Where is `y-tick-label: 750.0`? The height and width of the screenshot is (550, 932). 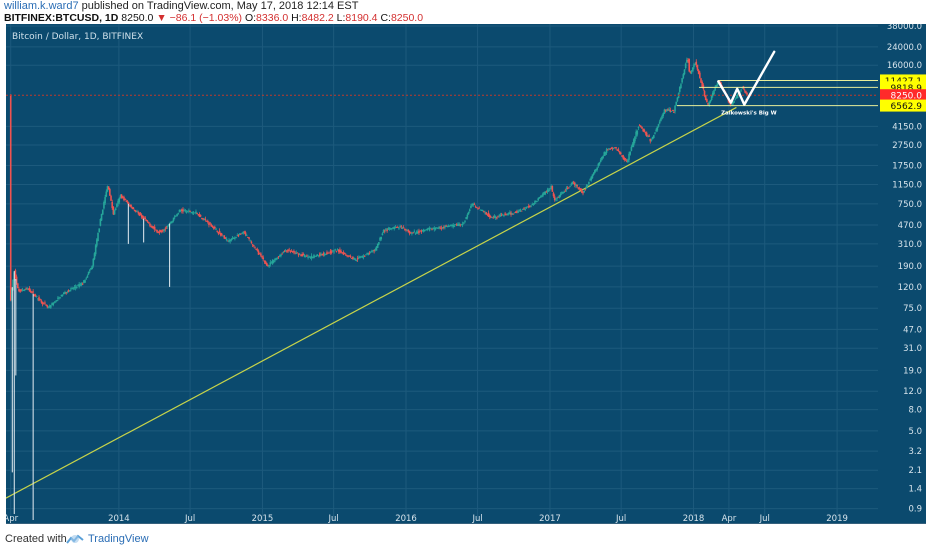
y-tick-label: 750.0 is located at coordinates (910, 205).